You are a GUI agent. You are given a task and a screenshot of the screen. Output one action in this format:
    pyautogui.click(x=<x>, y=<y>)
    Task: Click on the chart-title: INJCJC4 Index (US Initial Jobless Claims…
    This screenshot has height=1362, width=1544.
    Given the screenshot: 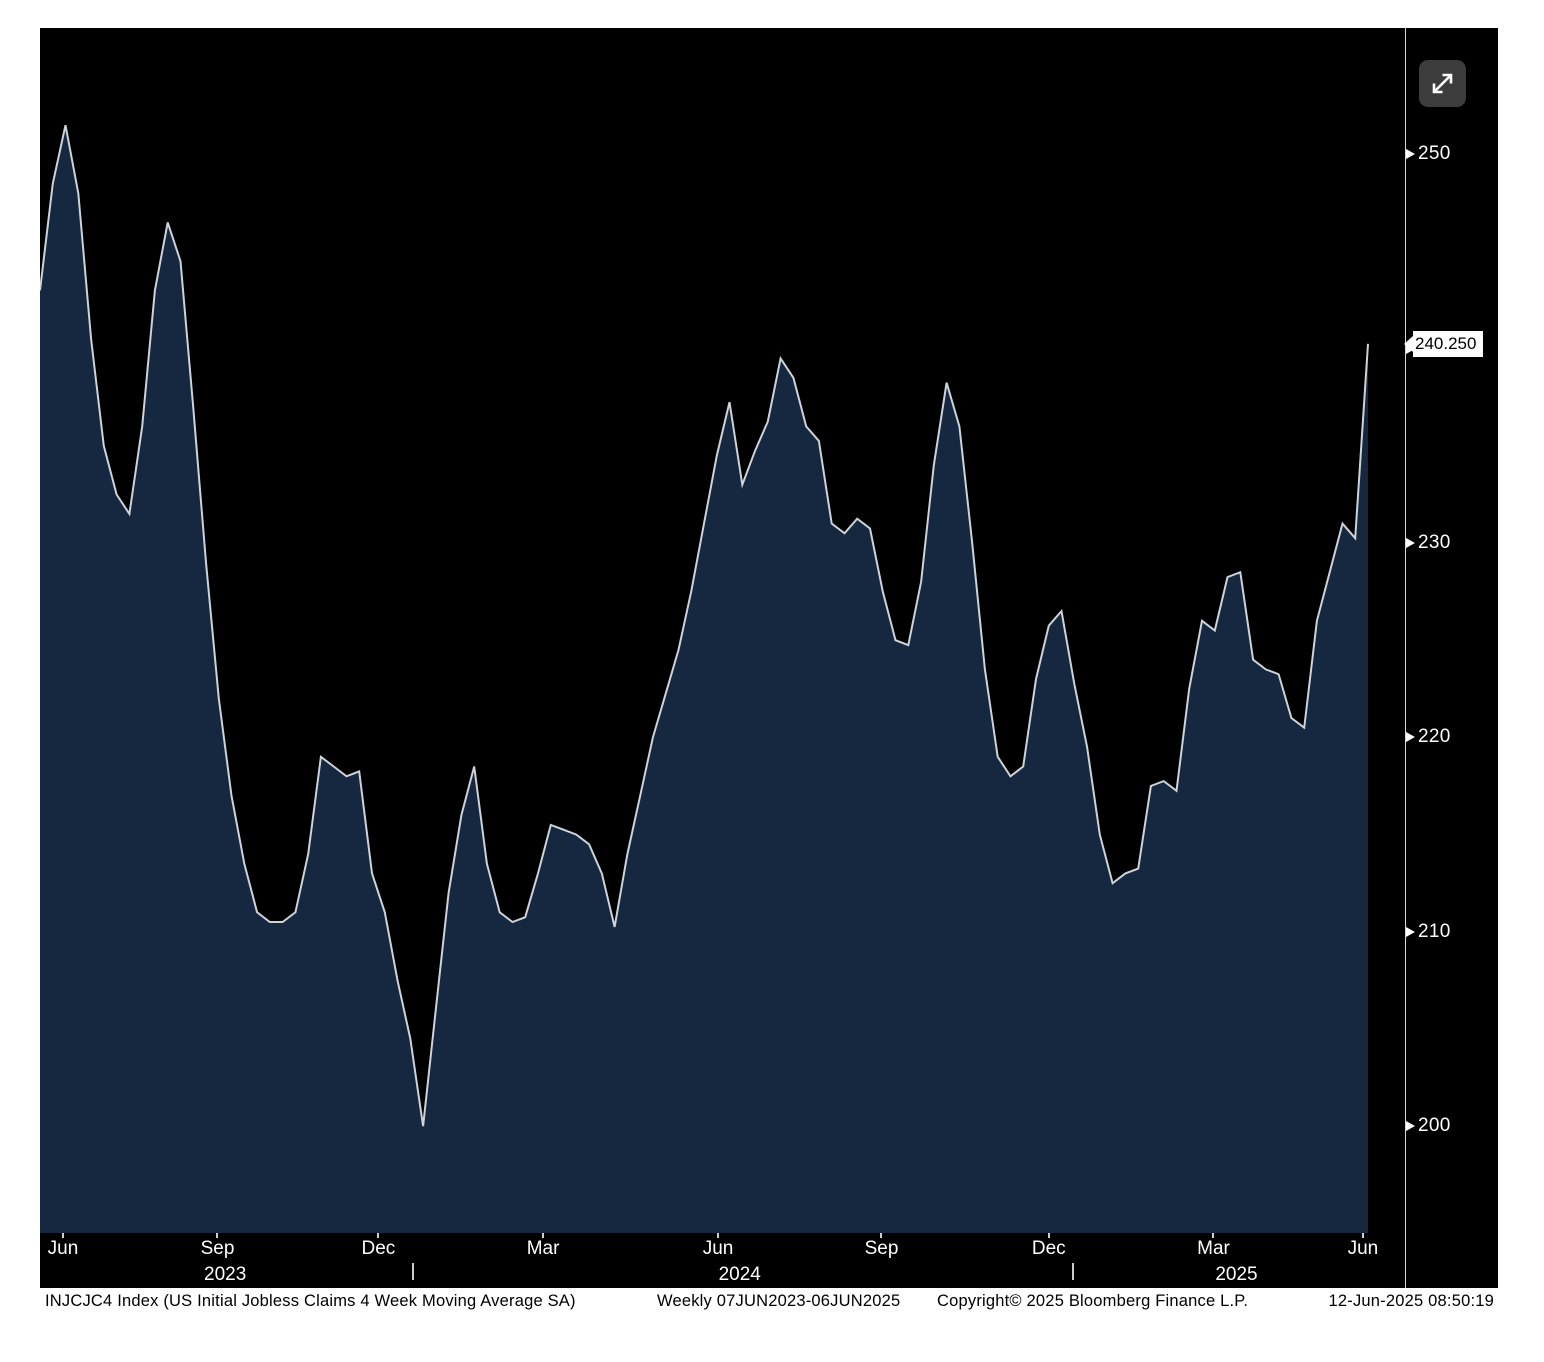 What is the action you would take?
    pyautogui.click(x=310, y=1301)
    